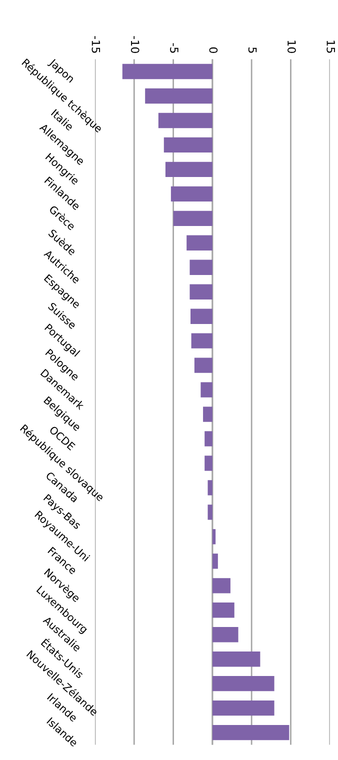 The height and width of the screenshot is (760, 338). What do you see at coordinates (96, 44) in the screenshot?
I see `x-tick-label: -15` at bounding box center [96, 44].